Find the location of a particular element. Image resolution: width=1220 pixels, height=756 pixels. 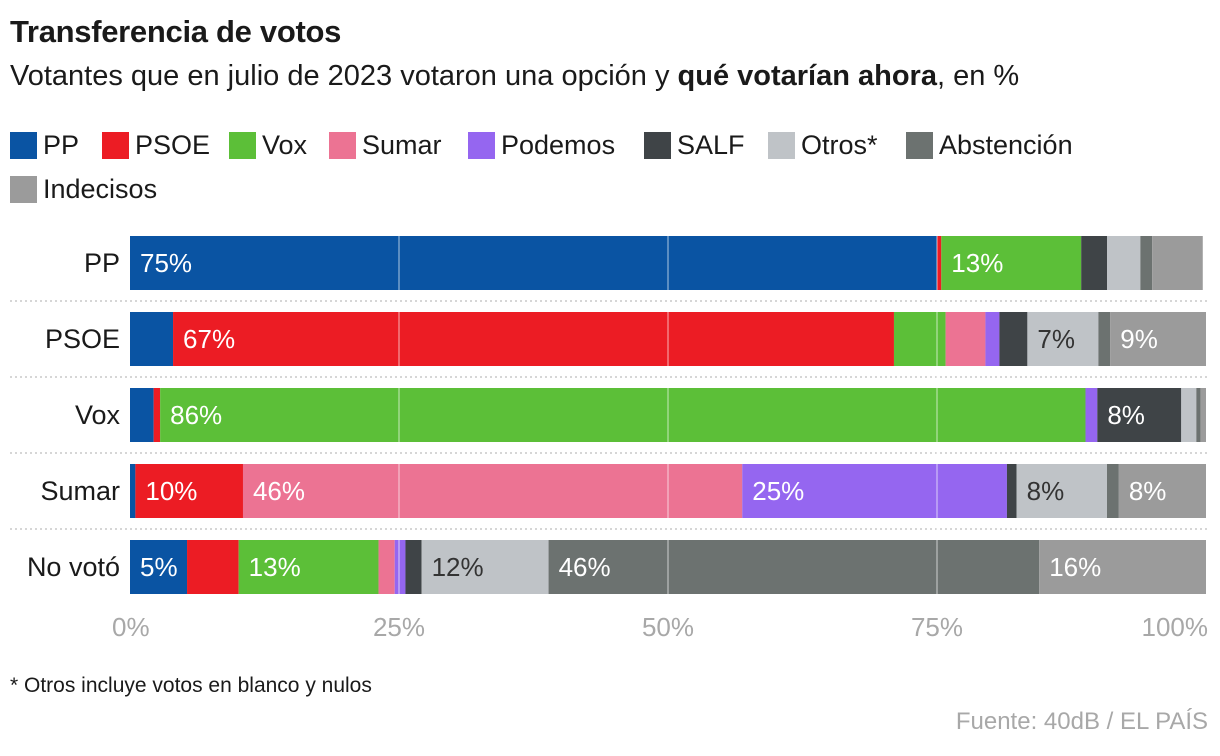

bar-psoe-sumar is located at coordinates (965, 339).